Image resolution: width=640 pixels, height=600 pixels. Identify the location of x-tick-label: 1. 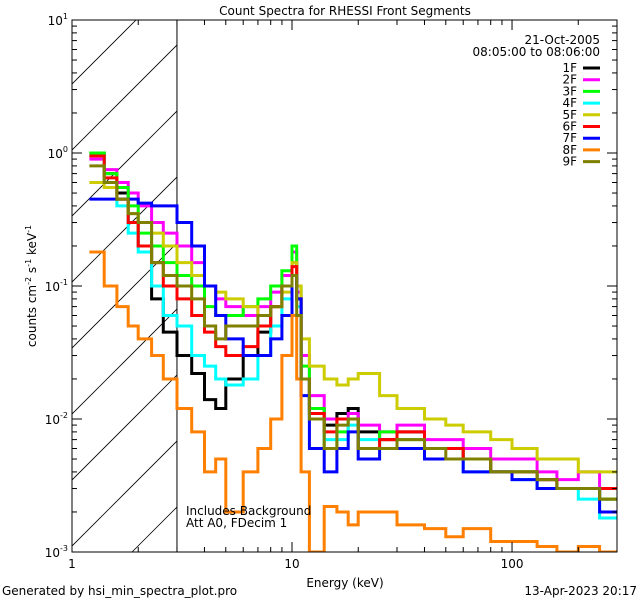
(72, 564).